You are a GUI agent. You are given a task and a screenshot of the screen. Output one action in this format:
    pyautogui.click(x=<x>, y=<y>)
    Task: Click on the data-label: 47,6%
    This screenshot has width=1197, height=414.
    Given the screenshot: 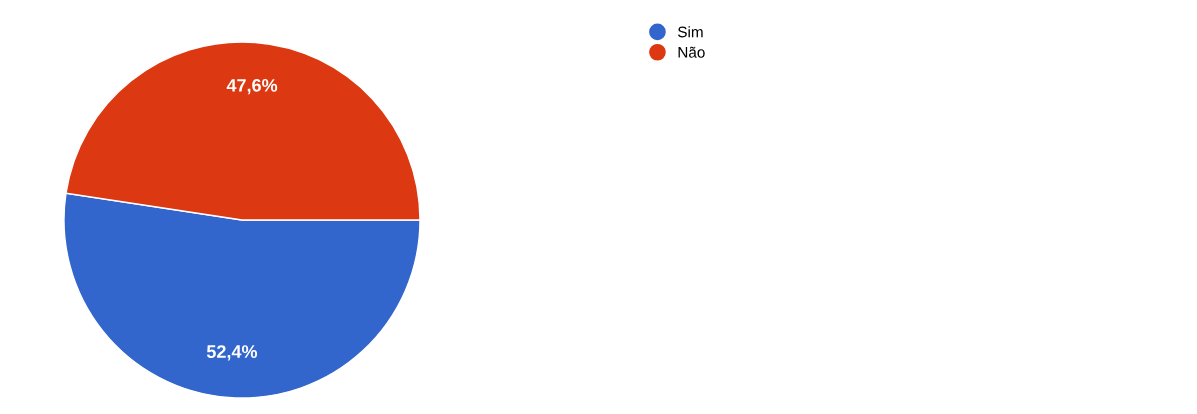 What is the action you would take?
    pyautogui.click(x=252, y=86)
    